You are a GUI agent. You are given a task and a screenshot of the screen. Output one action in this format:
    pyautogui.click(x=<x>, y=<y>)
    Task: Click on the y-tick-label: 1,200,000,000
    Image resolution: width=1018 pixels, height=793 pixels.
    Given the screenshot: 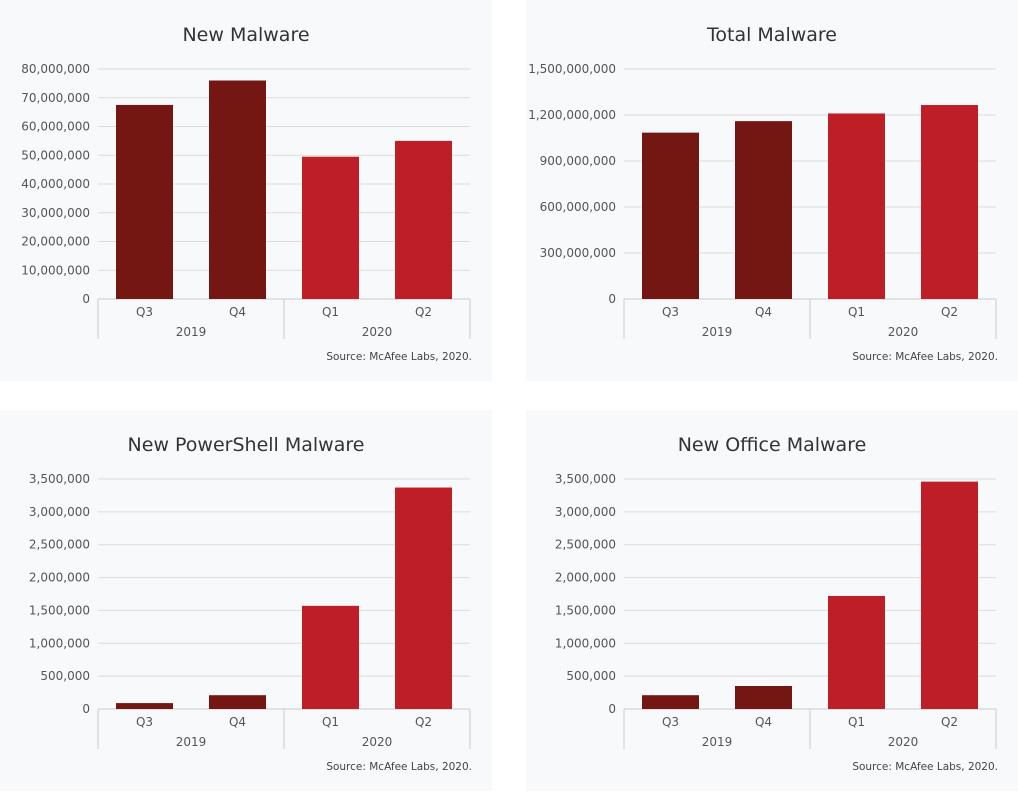 What is the action you would take?
    pyautogui.click(x=572, y=115)
    